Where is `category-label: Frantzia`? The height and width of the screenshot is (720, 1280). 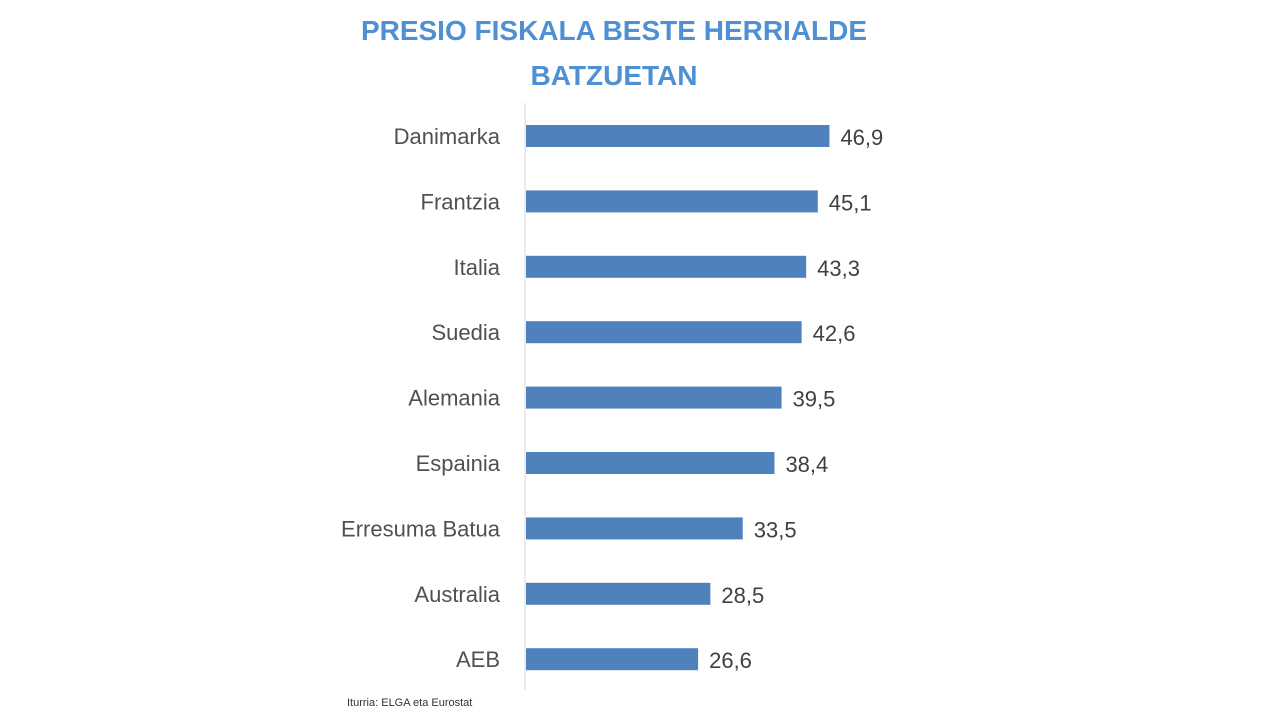
category-label: Frantzia is located at coordinates (461, 201).